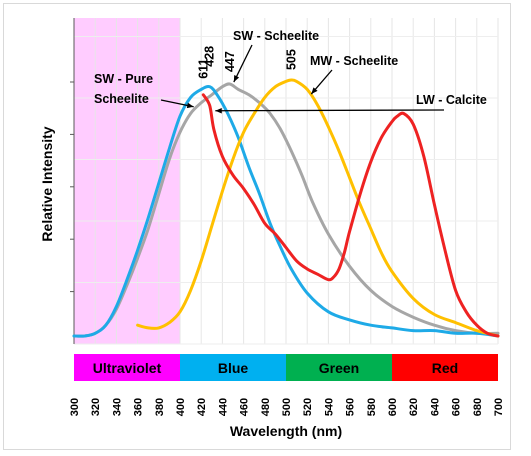 Image resolution: width=531 pixels, height=456 pixels. I want to click on x-tick-label: 680, so click(478, 407).